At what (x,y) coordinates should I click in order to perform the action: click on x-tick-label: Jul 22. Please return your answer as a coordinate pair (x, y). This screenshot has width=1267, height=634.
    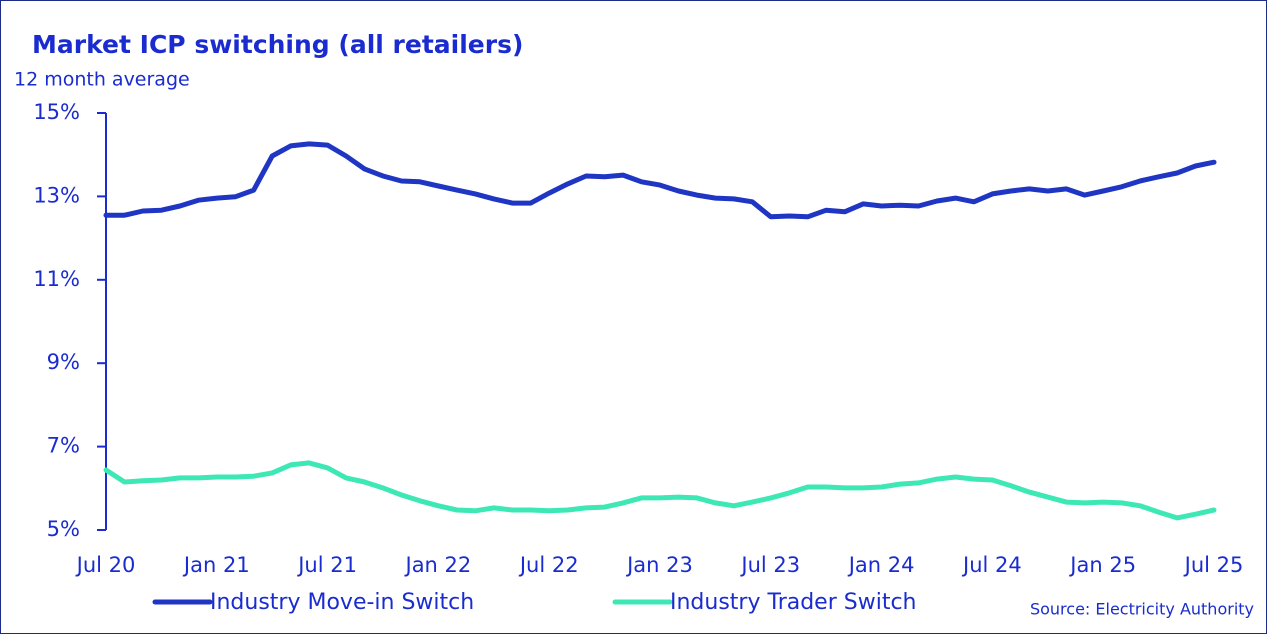
    Looking at the image, I should click on (548, 565).